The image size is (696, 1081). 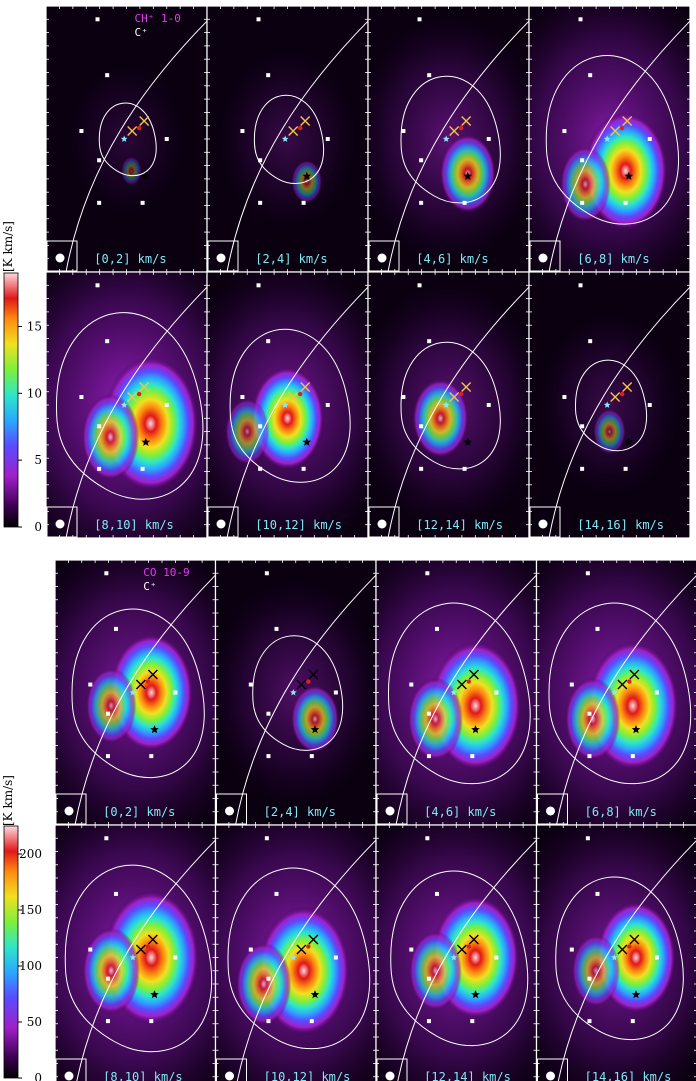 What do you see at coordinates (609, 405) in the screenshot?
I see `emission-haze` at bounding box center [609, 405].